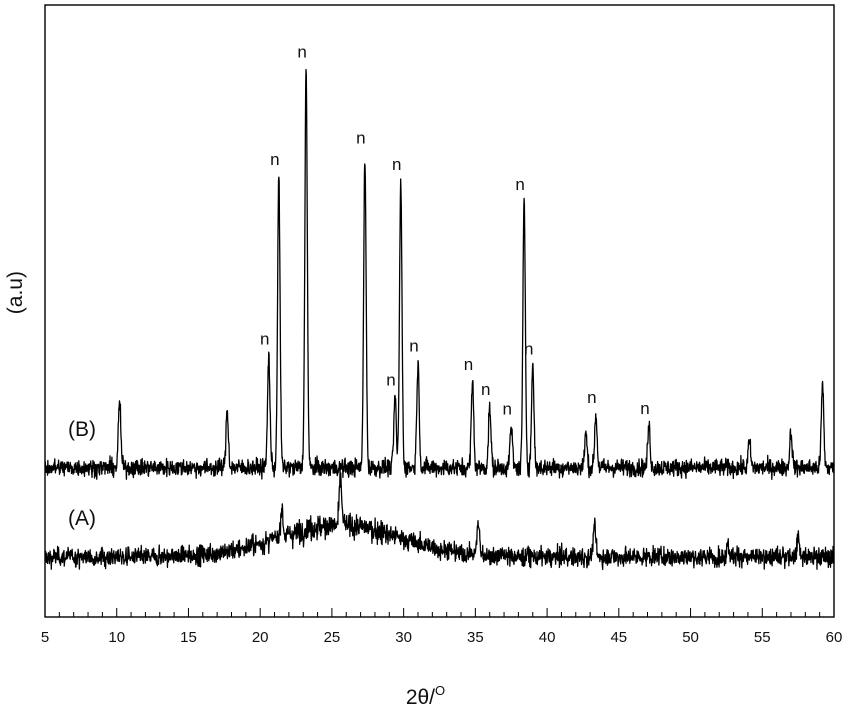 This screenshot has height=716, width=860. I want to click on x-tick-label: 40, so click(547, 637).